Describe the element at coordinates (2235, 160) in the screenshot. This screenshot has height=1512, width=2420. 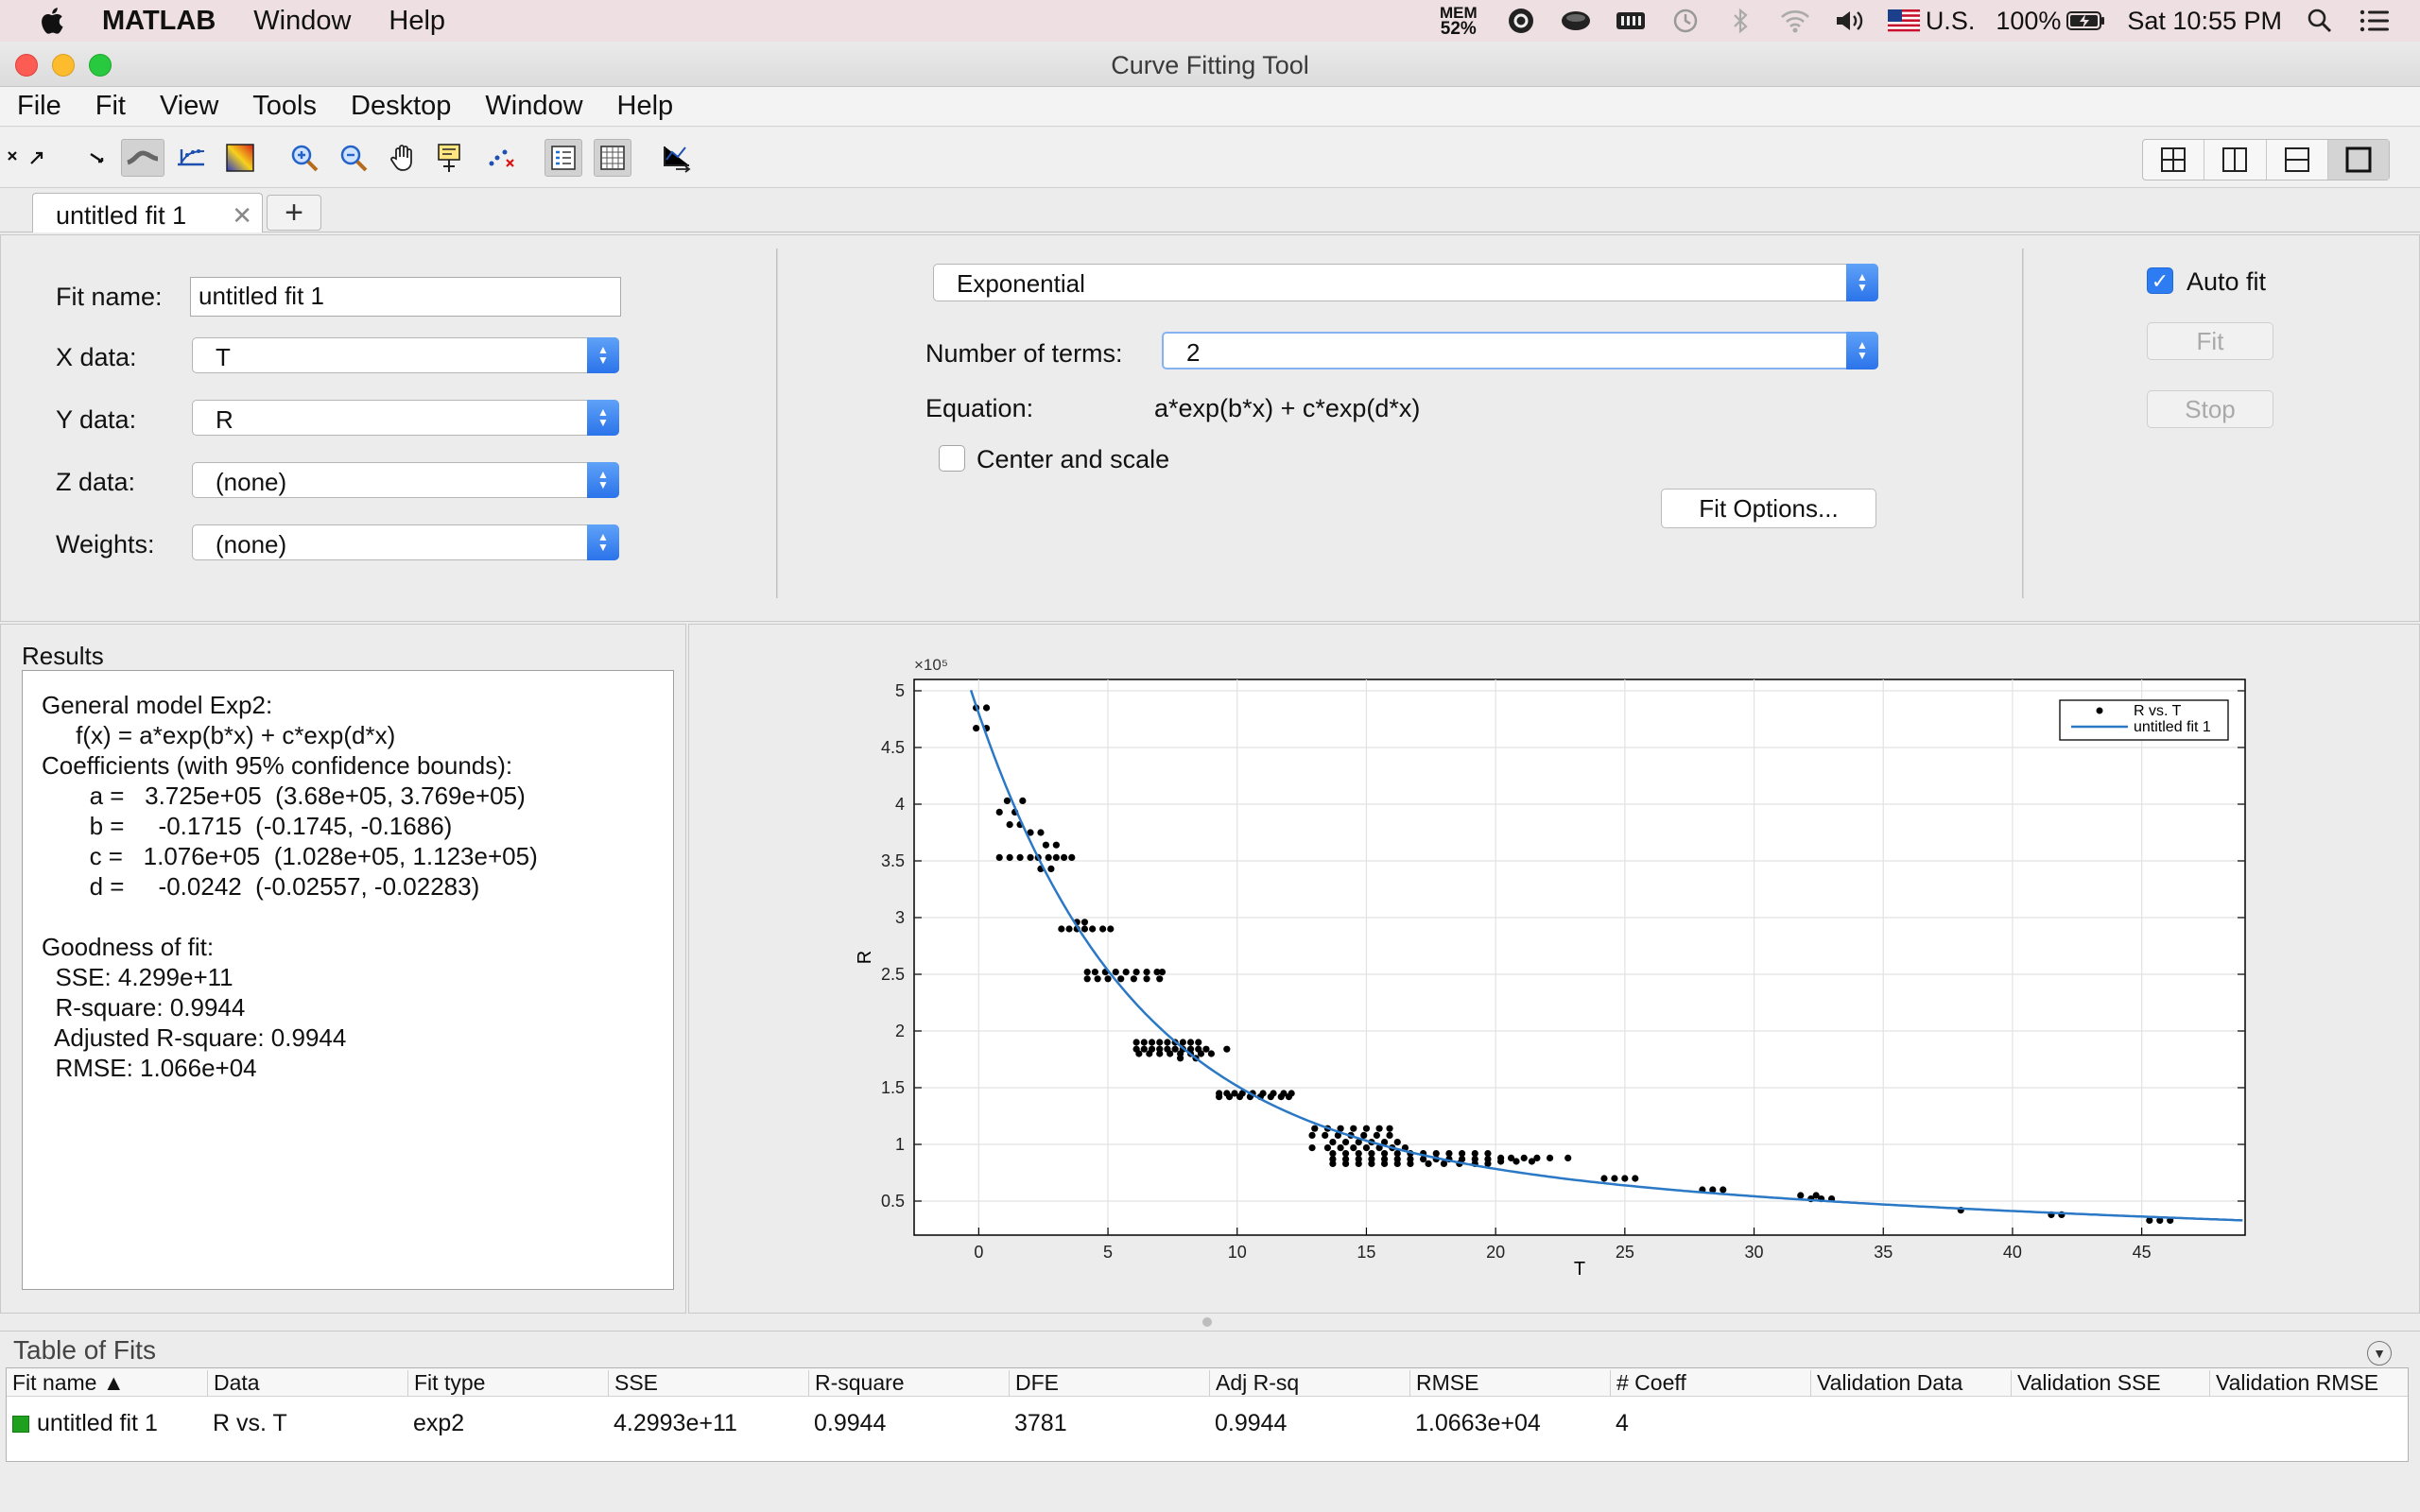
I see `layout-columns-icon` at that location.